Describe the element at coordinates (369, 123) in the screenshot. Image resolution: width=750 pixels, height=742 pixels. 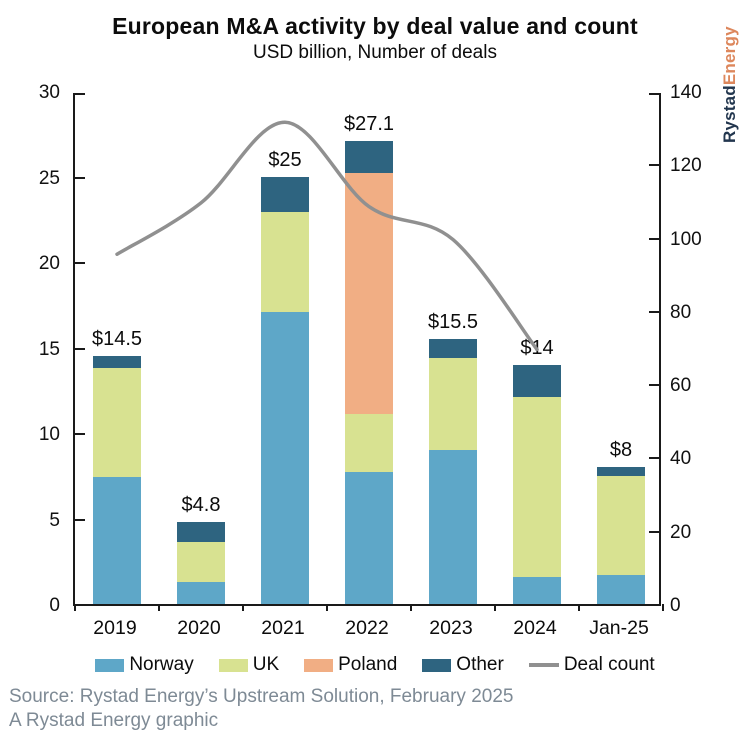
I see `bar-total-label-2022: $27.1` at that location.